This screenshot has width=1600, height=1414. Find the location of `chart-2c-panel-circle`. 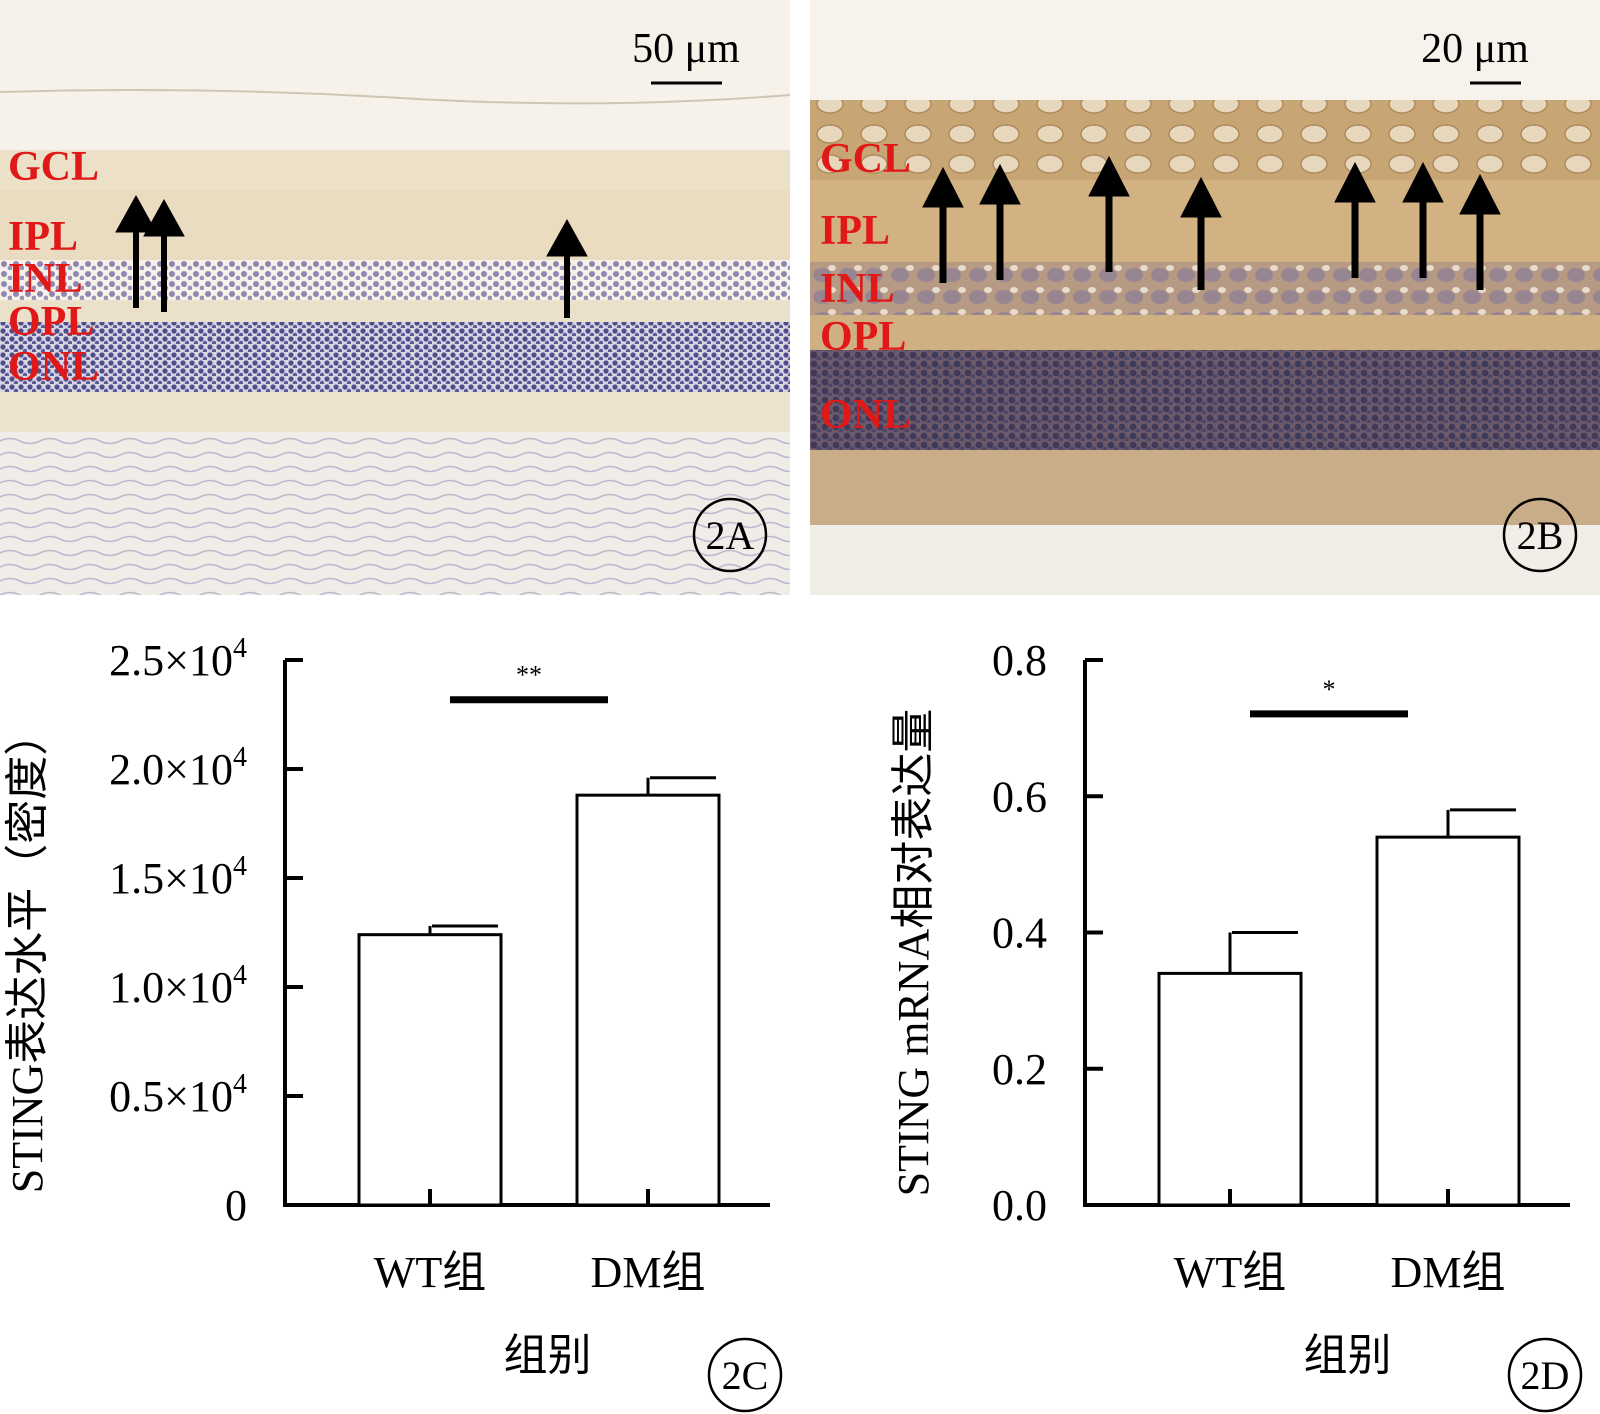

chart-2c-panel-circle is located at coordinates (745, 1375).